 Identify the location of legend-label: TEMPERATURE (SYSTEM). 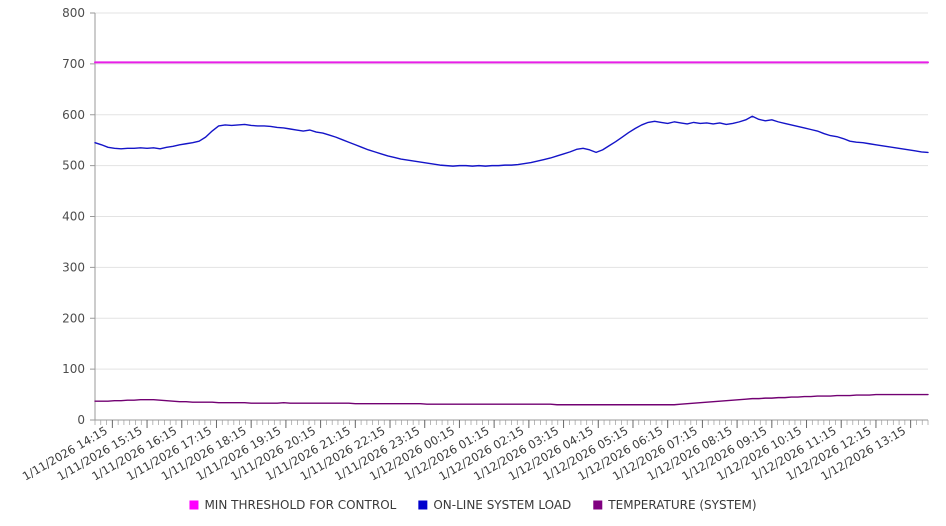
(681, 505).